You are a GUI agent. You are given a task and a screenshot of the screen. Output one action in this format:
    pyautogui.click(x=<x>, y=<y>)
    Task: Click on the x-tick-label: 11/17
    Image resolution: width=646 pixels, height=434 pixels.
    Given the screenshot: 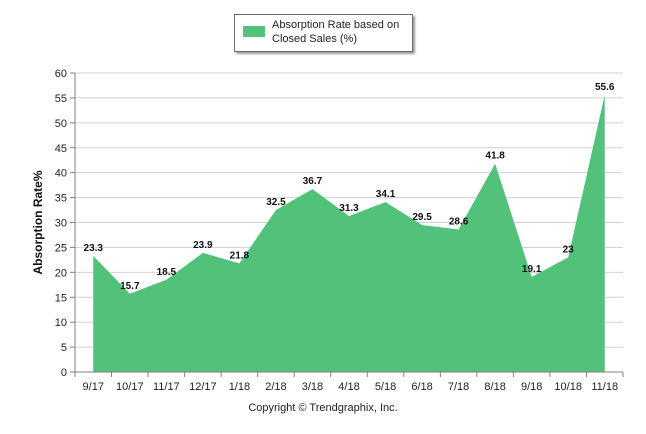 What is the action you would take?
    pyautogui.click(x=166, y=387)
    